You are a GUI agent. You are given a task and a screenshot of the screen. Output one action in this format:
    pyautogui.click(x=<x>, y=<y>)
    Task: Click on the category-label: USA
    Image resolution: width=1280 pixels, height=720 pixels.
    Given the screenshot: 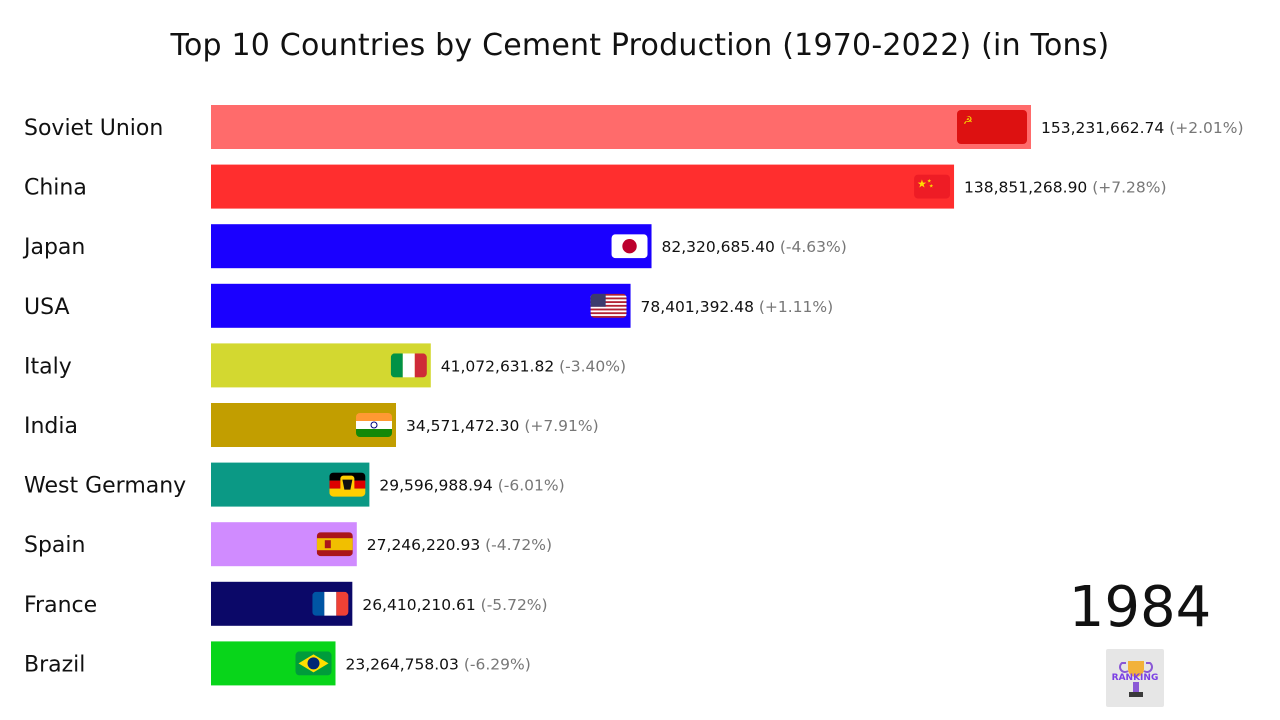 What is the action you would take?
    pyautogui.click(x=47, y=307)
    